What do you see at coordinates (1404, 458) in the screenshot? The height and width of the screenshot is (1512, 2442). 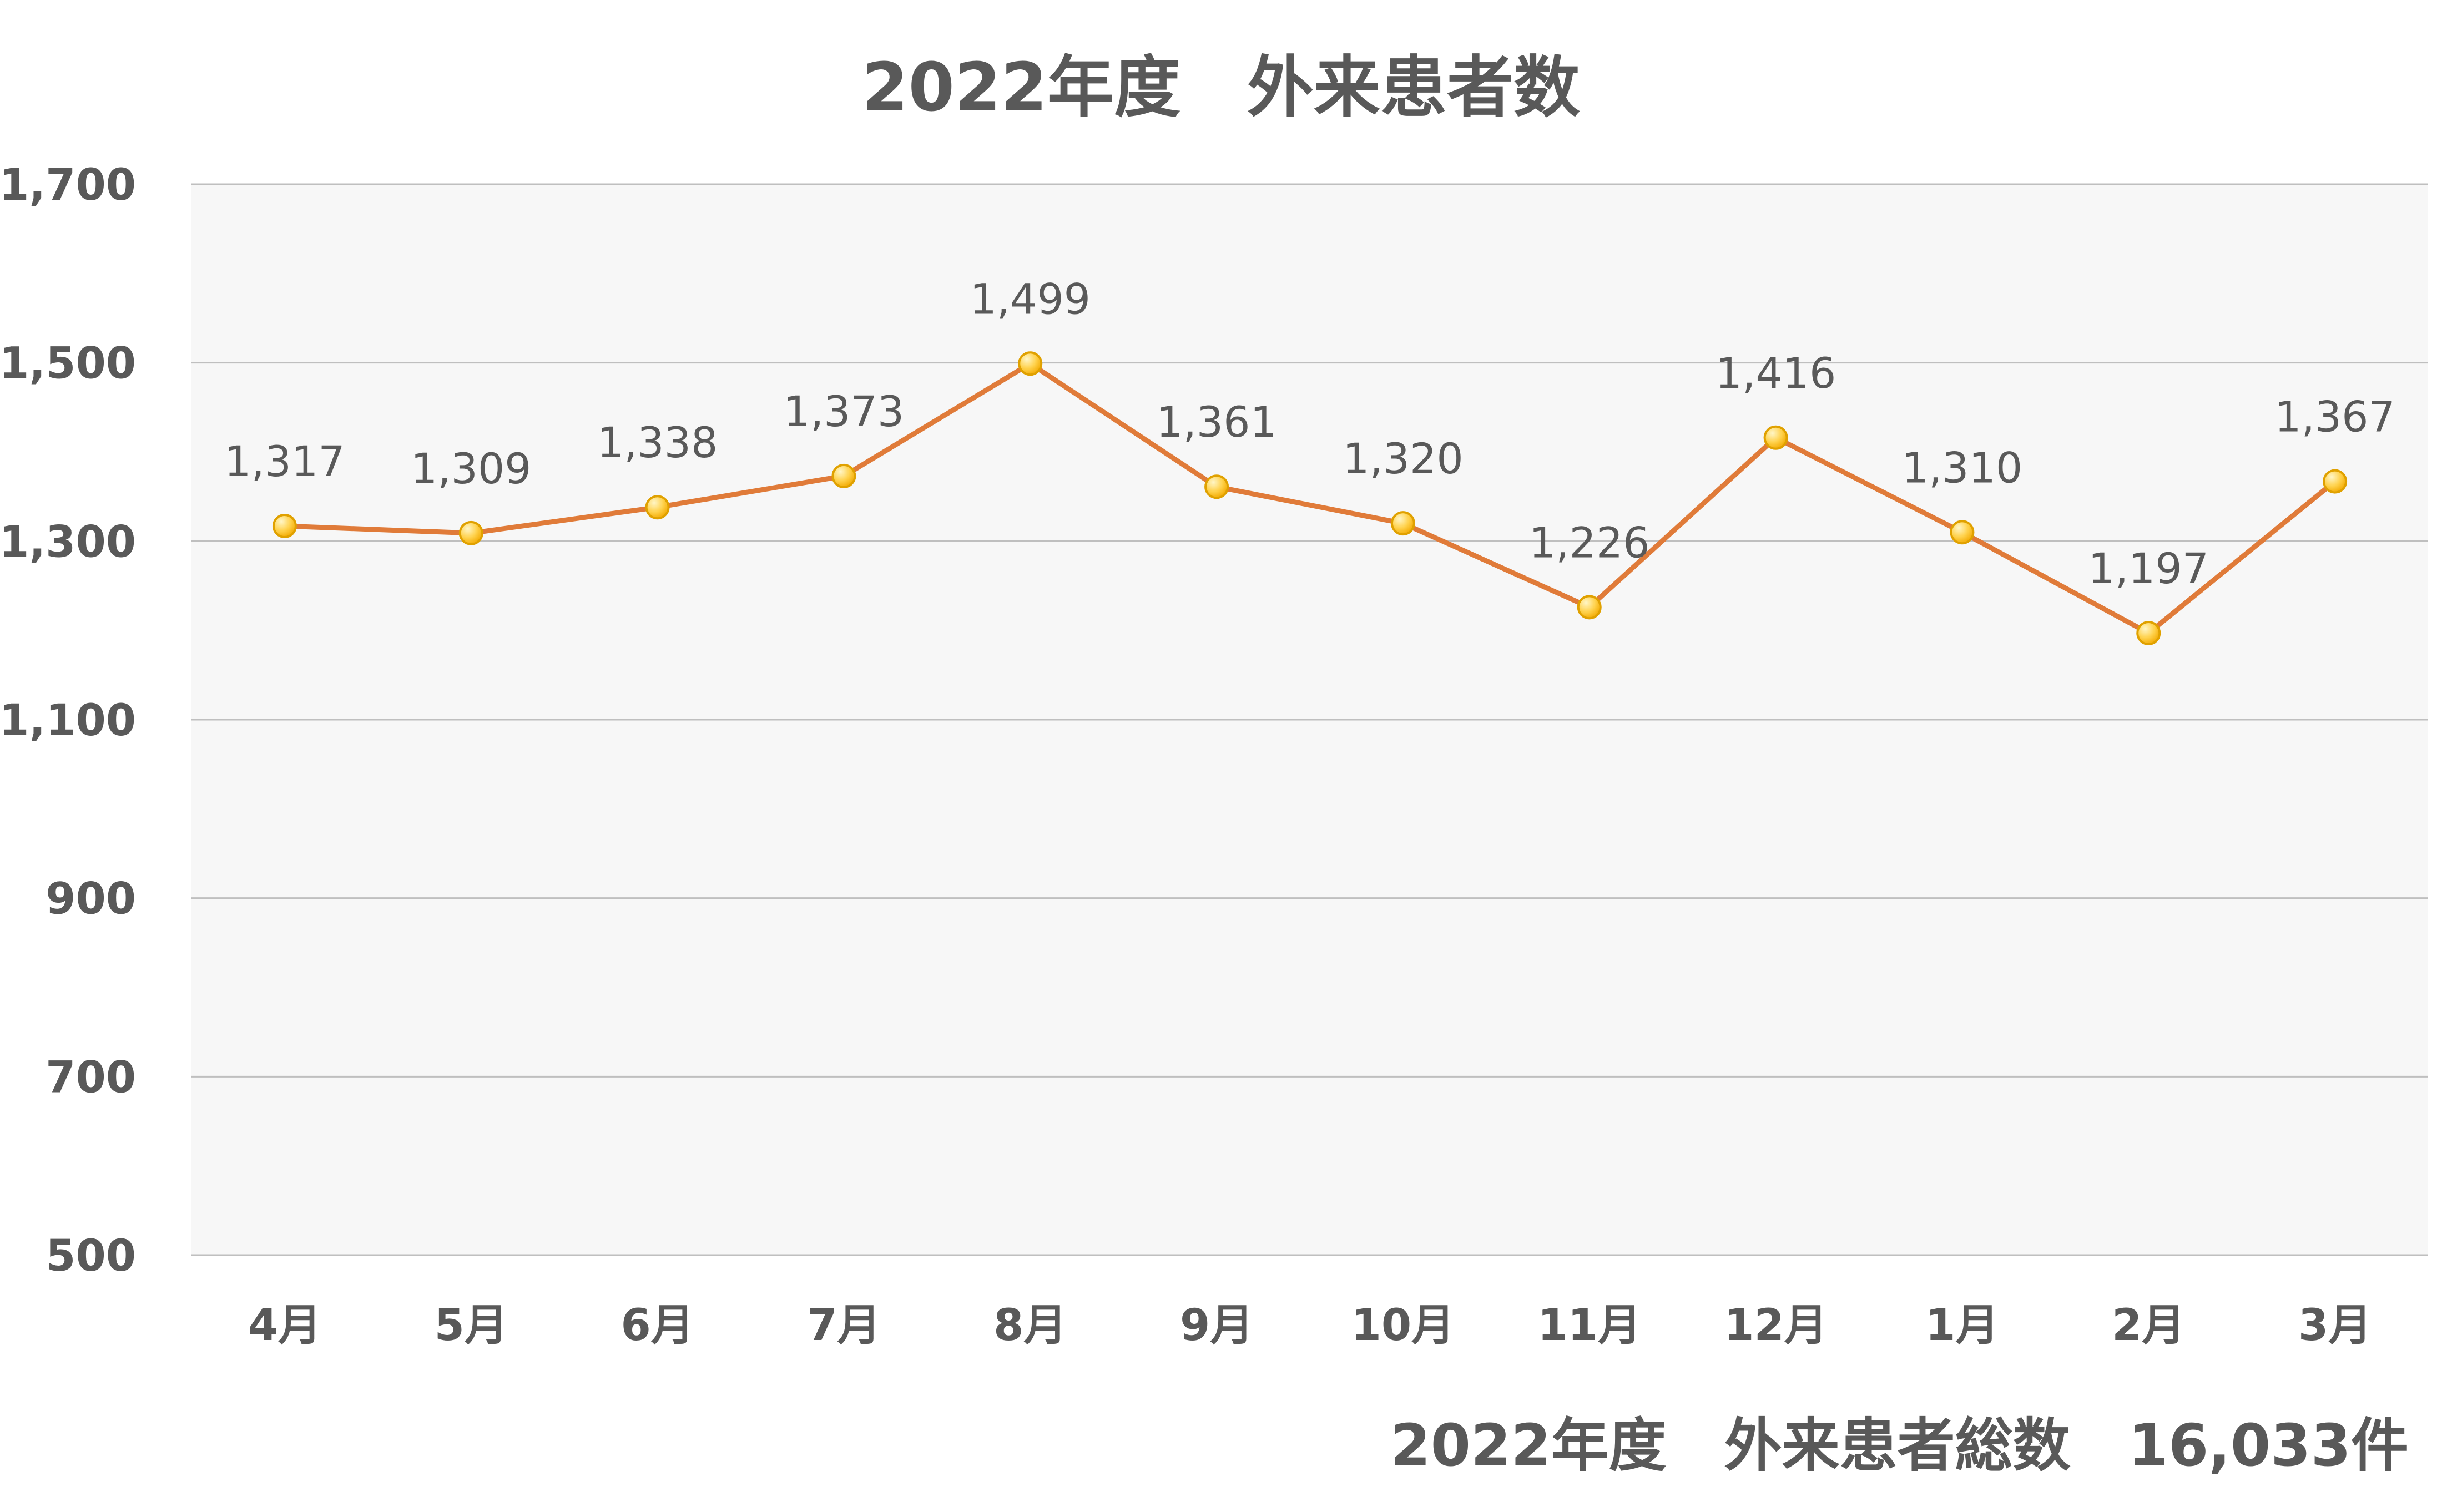 I see `data-label: 1,320` at bounding box center [1404, 458].